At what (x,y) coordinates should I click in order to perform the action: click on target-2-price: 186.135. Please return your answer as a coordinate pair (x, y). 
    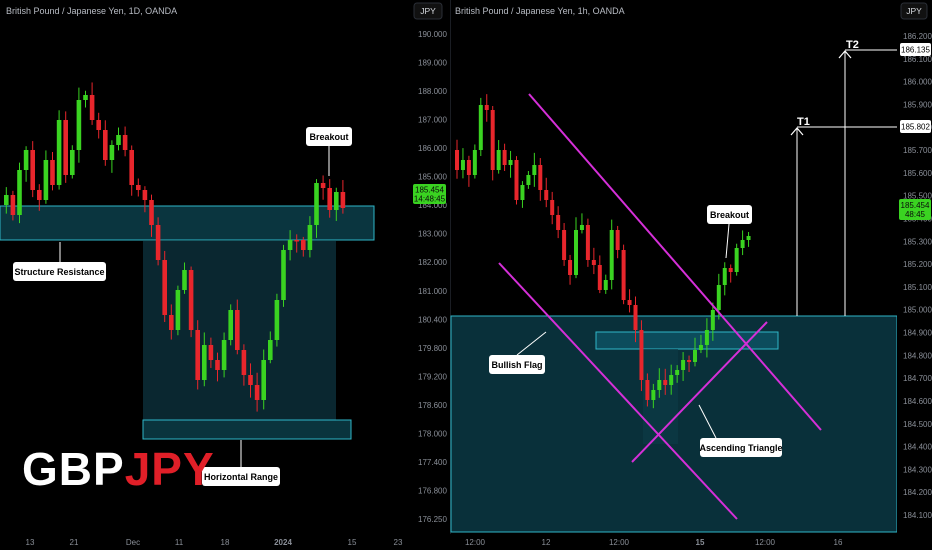
    Looking at the image, I should click on (915, 50).